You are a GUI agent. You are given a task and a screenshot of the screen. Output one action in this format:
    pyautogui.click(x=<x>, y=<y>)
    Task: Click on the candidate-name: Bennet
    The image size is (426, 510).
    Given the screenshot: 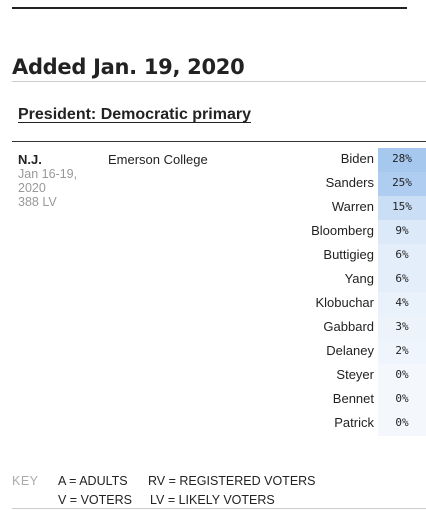 What is the action you would take?
    pyautogui.click(x=353, y=398)
    